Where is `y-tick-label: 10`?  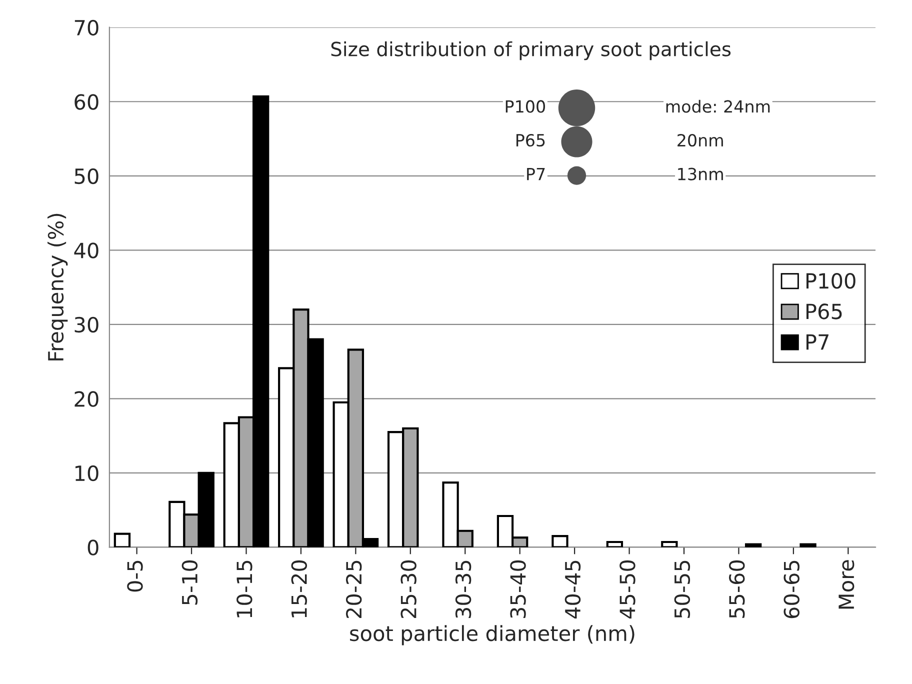
y-tick-label: 10 is located at coordinates (86, 473).